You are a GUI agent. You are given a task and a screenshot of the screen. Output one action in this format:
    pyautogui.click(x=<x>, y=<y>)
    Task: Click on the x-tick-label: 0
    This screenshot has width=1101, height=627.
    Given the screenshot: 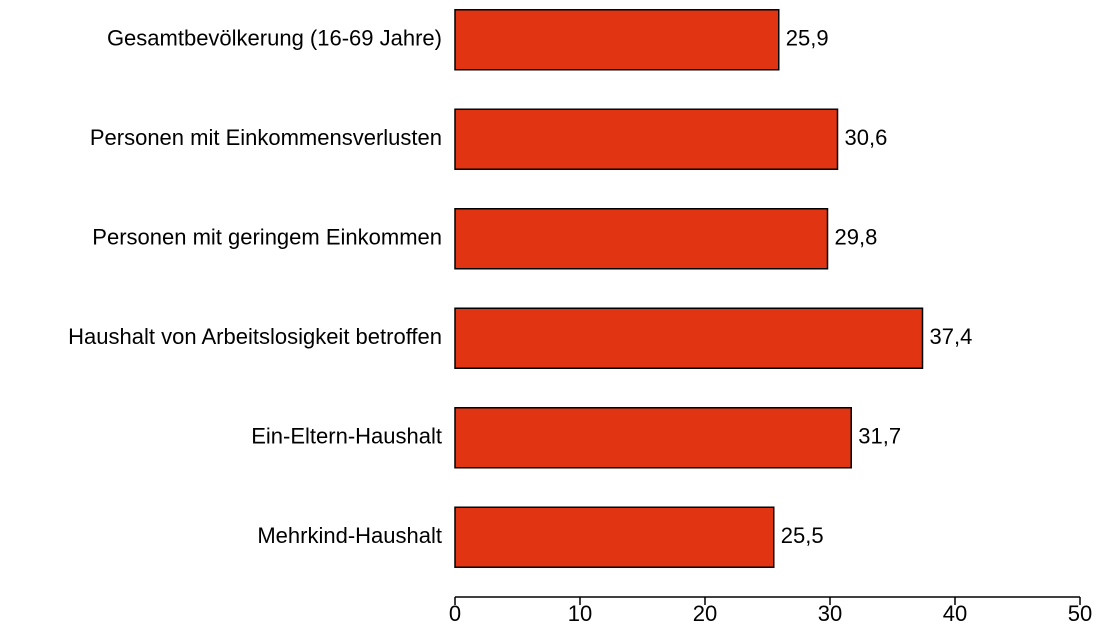 What is the action you would take?
    pyautogui.click(x=455, y=613)
    